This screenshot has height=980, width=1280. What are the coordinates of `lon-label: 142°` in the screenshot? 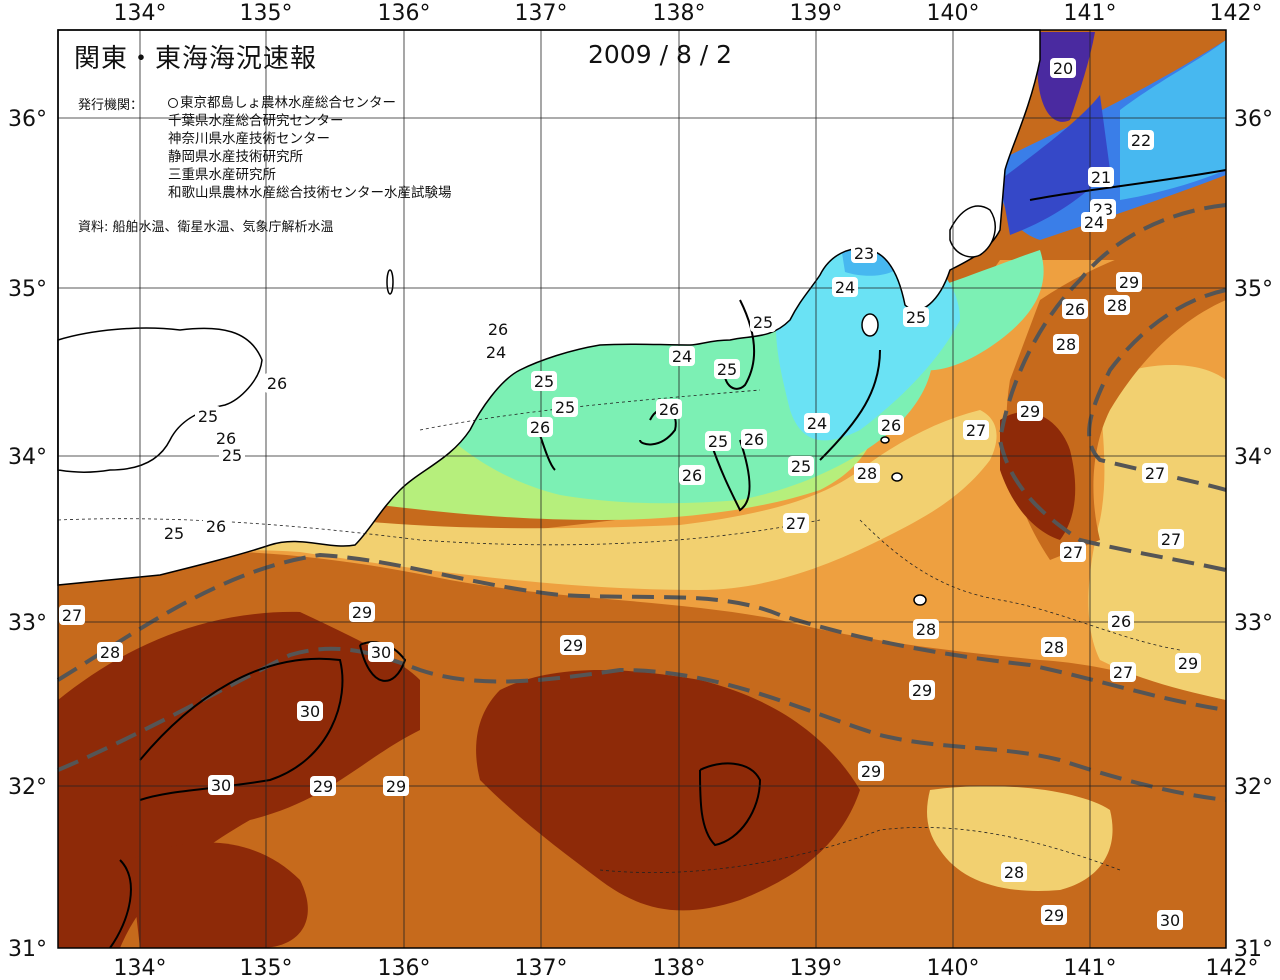 It's located at (1236, 13).